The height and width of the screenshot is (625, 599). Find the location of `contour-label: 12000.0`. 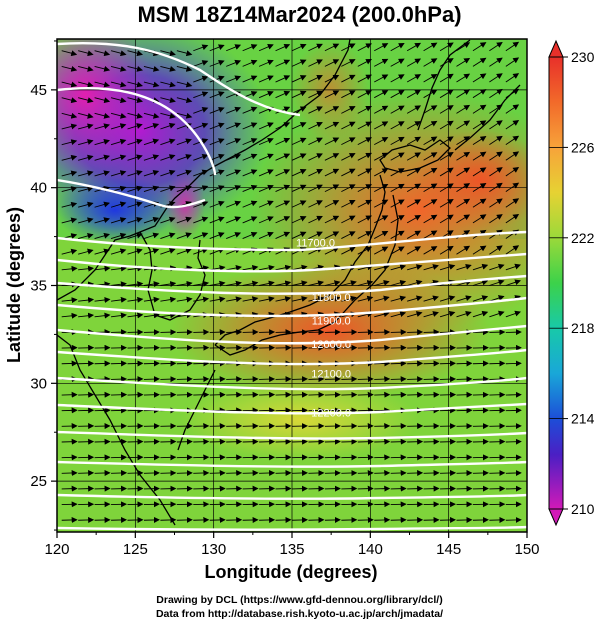

contour-label: 12000.0 is located at coordinates (331, 345).